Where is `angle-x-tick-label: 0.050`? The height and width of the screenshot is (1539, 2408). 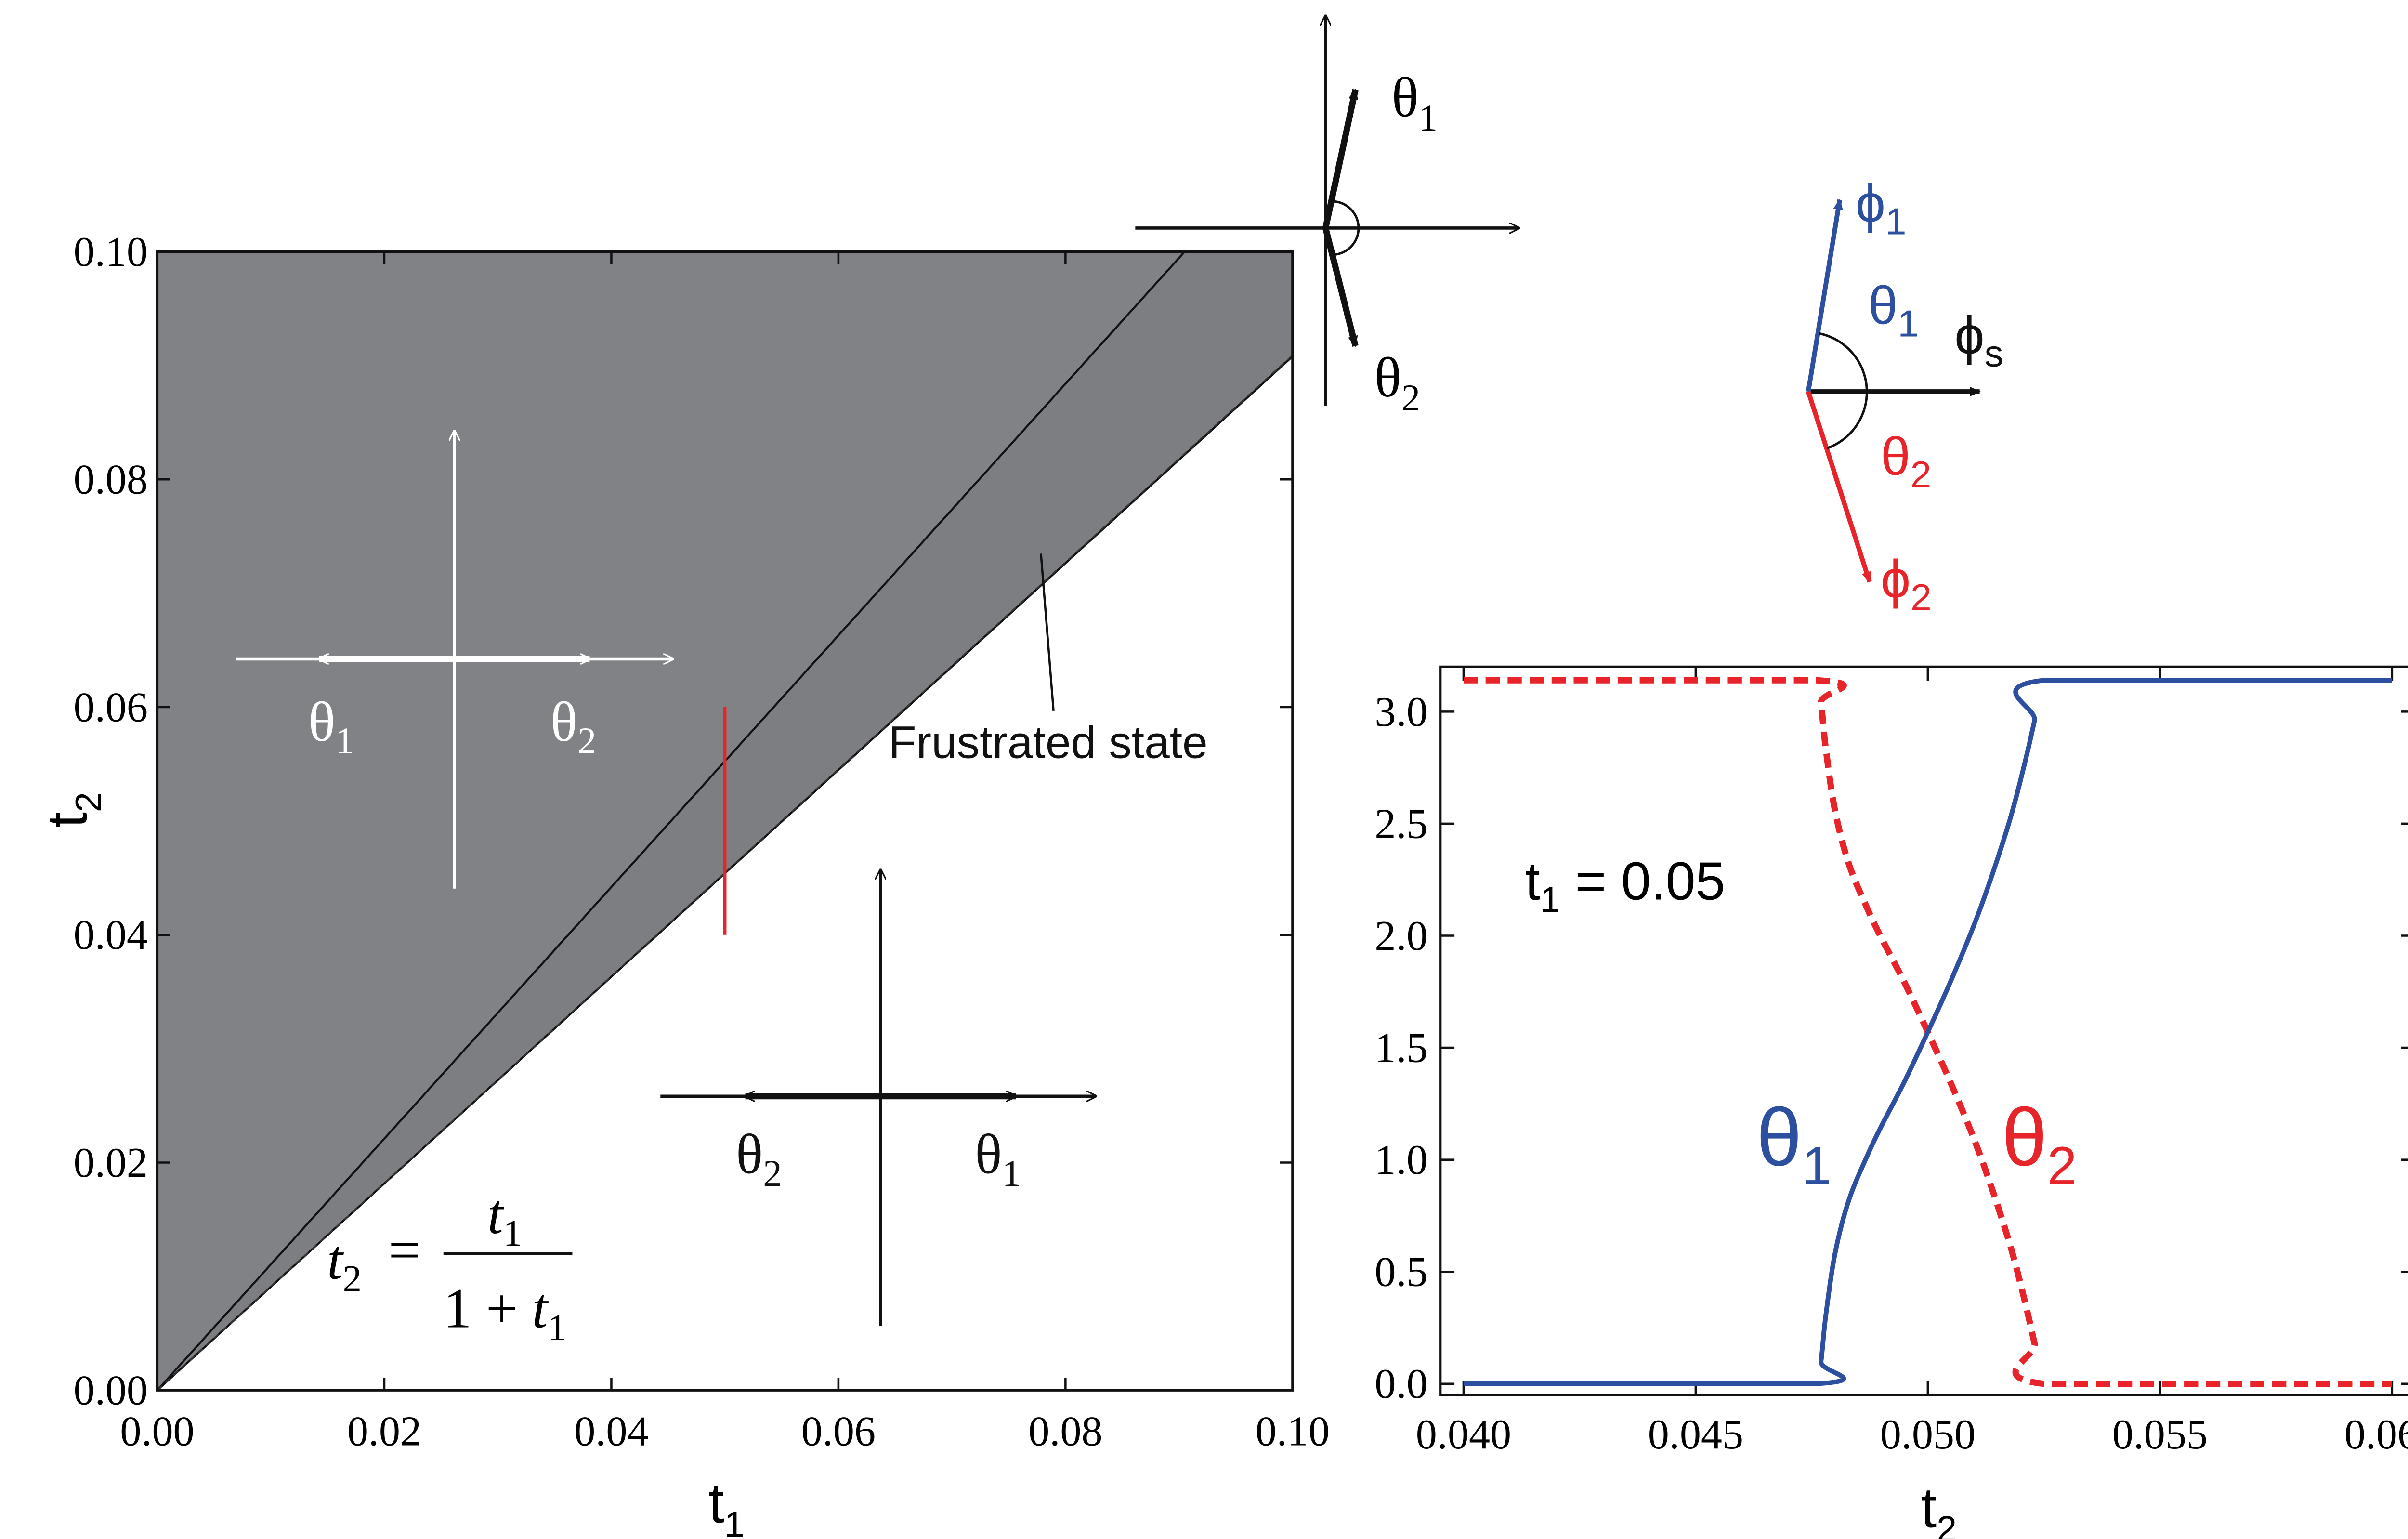 angle-x-tick-label: 0.050 is located at coordinates (1928, 1435).